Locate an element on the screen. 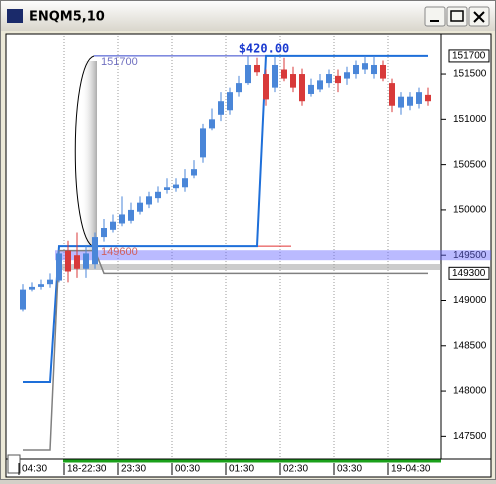 The width and height of the screenshot is (496, 484). x-tick-label: 04:30 is located at coordinates (34, 469).